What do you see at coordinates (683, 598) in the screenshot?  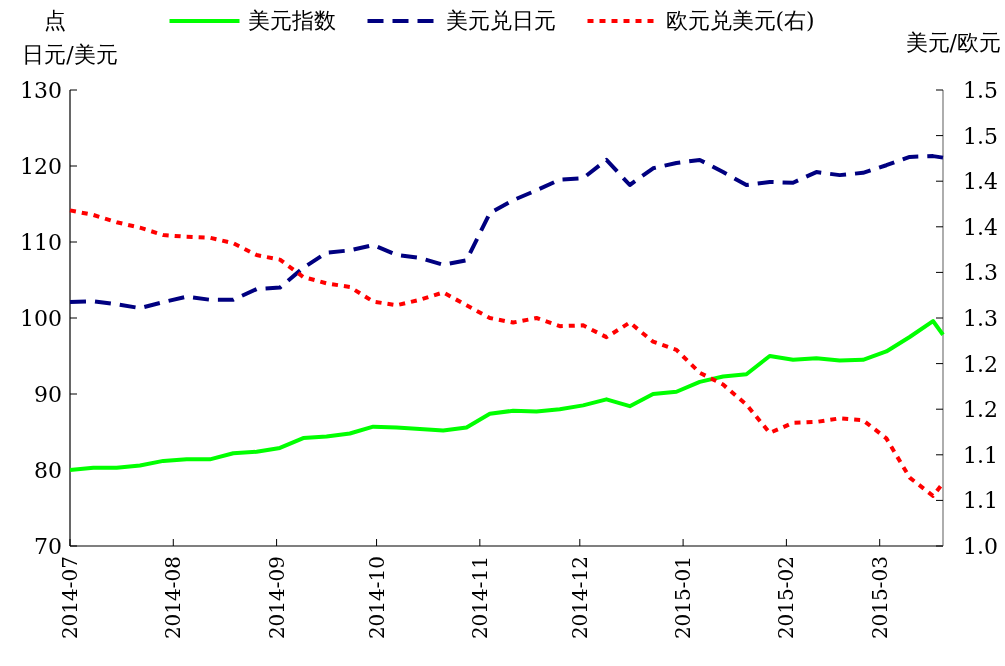 I see `x-tick-label: 2015-01` at bounding box center [683, 598].